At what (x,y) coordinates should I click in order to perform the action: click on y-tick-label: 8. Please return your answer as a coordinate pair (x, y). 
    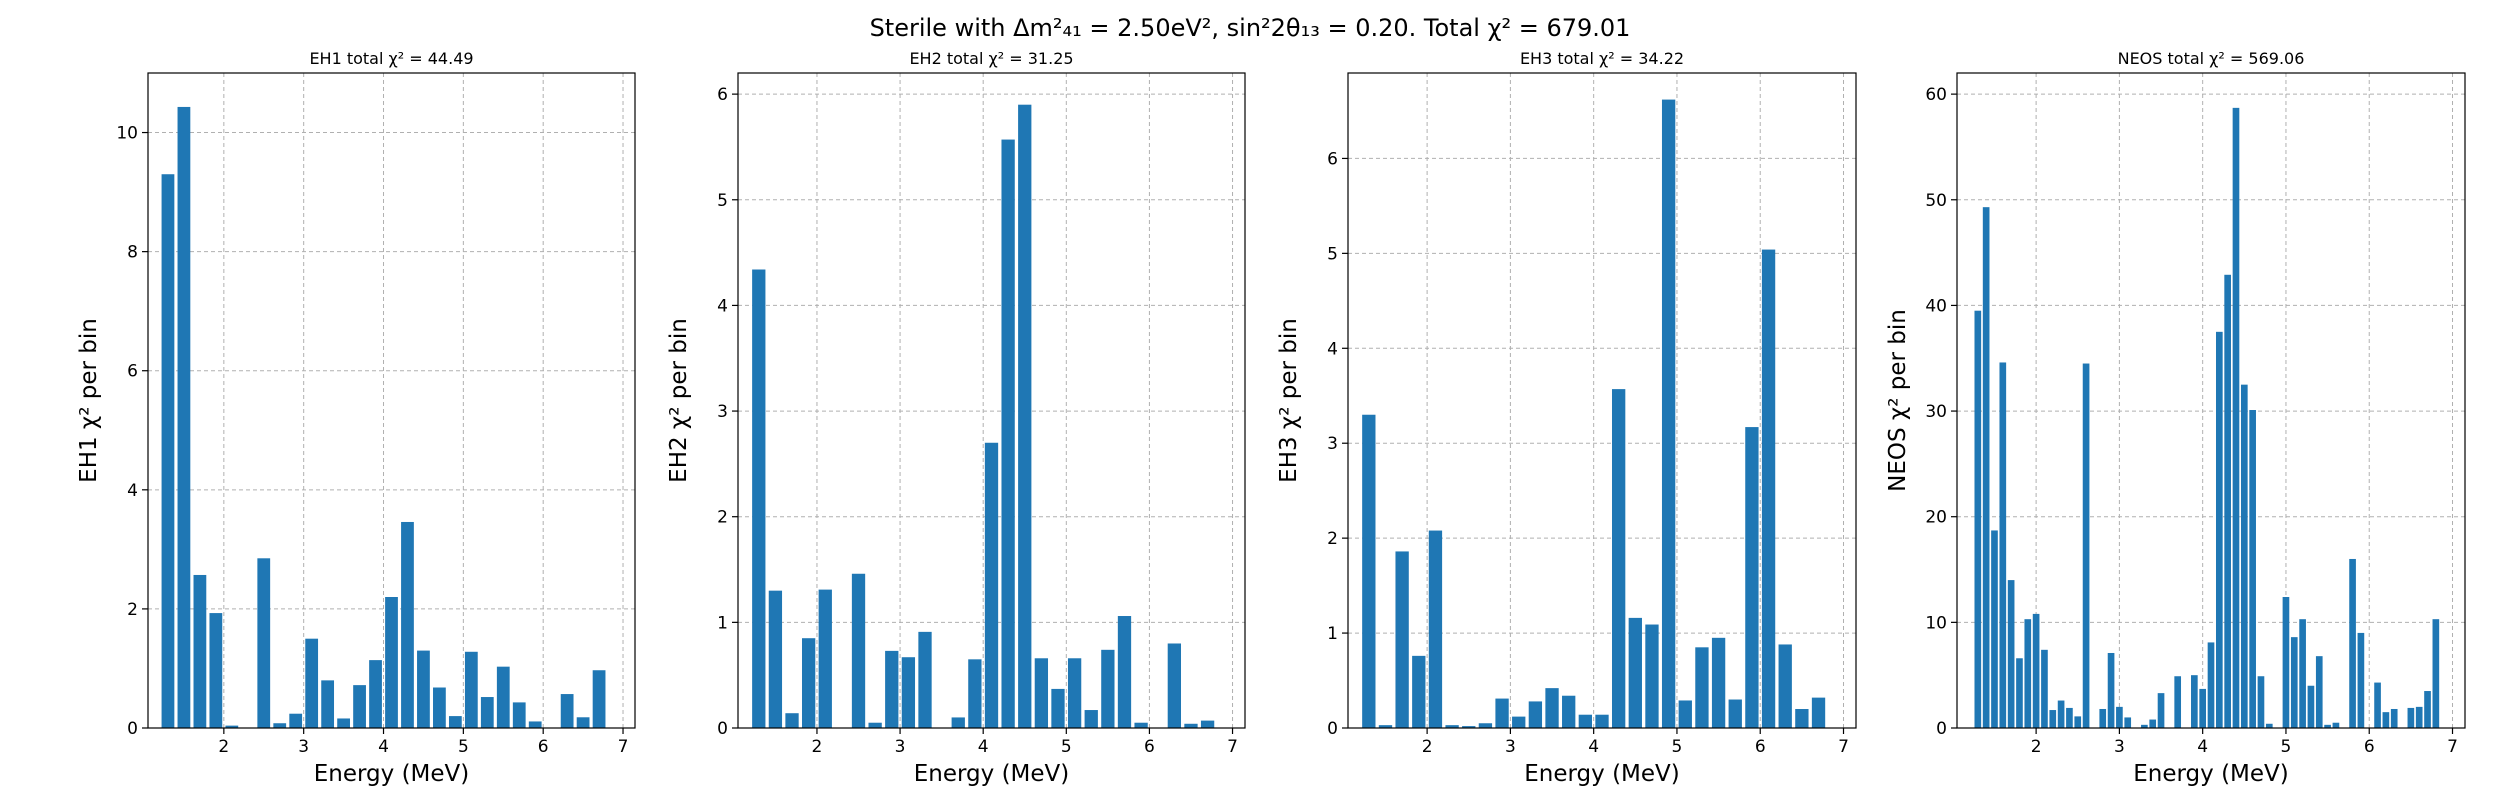
    Looking at the image, I should click on (132, 253).